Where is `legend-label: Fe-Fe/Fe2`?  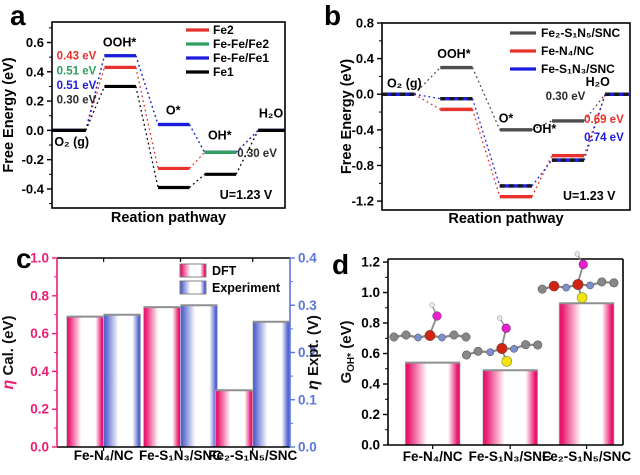
legend-label: Fe-Fe/Fe2 is located at coordinates (241, 44).